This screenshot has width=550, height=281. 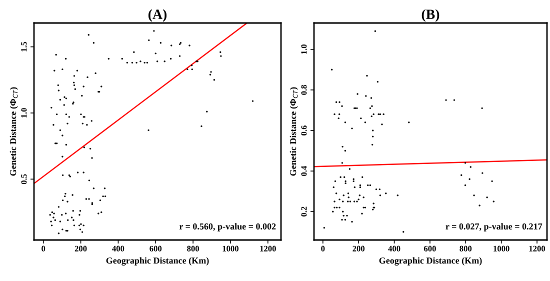 What do you see at coordinates (304, 211) in the screenshot?
I see `y-tick-label: 0.2` at bounding box center [304, 211].